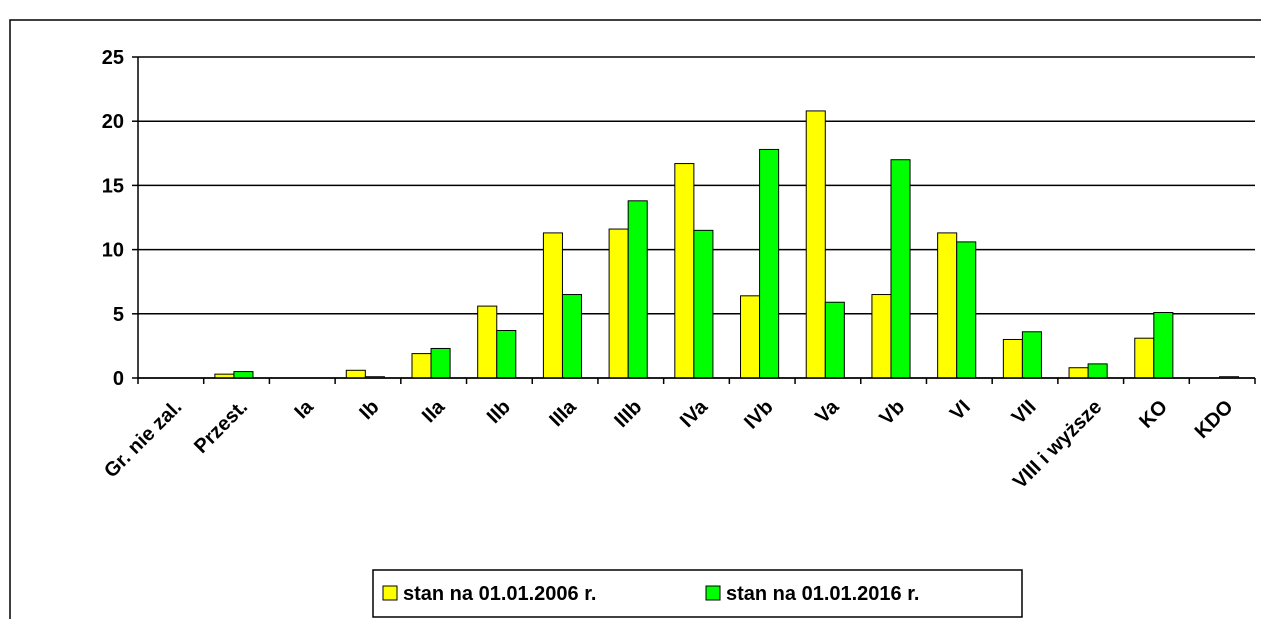  What do you see at coordinates (113, 122) in the screenshot?
I see `y-tick-label: 20` at bounding box center [113, 122].